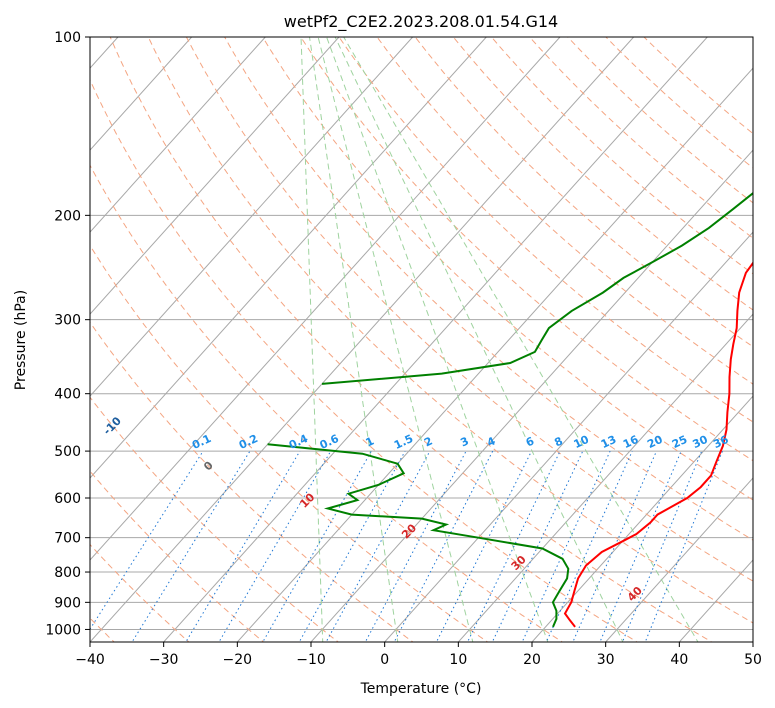 The image size is (775, 708). What do you see at coordinates (201, 442) in the screenshot?
I see `mixing-ratio-label: 0.1` at bounding box center [201, 442].